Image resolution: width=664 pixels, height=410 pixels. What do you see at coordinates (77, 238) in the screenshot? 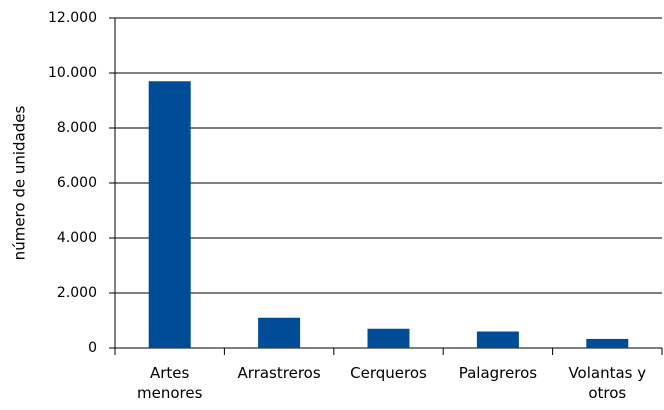
I see `y-tick-label: 4.000` at bounding box center [77, 238].